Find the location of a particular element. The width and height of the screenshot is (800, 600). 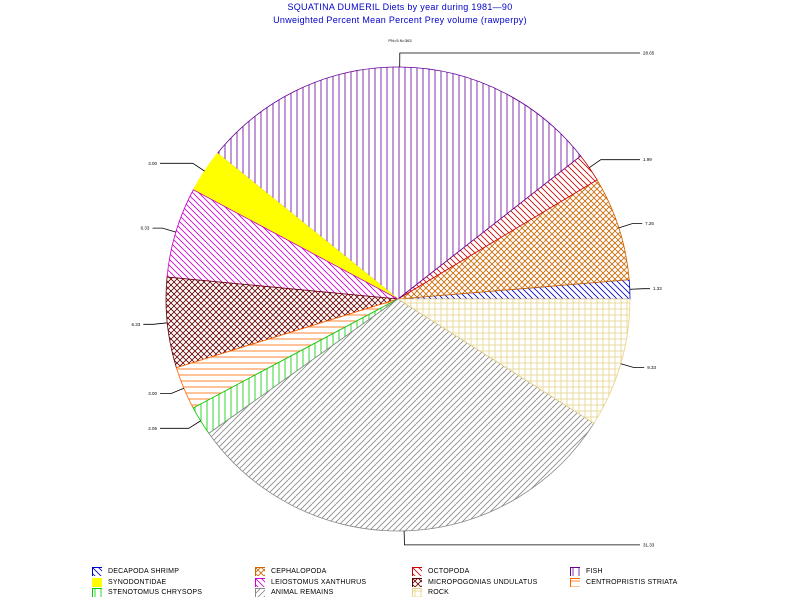

legend-swatch-decapoda-shrimp is located at coordinates (97, 571).